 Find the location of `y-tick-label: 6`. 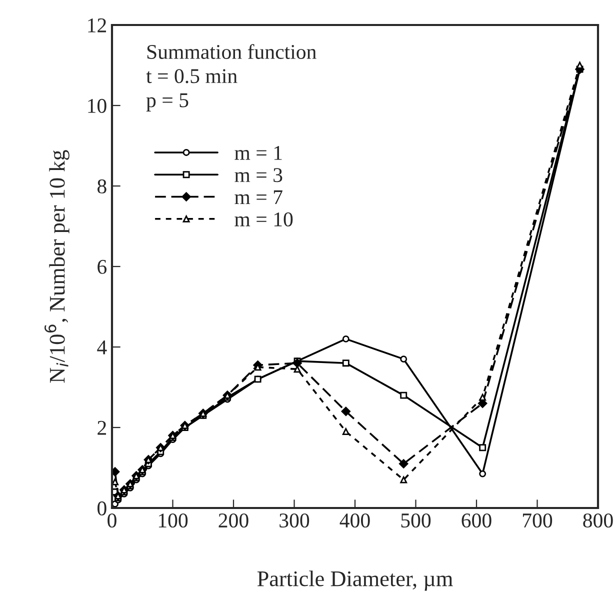

y-tick-label: 6 is located at coordinates (102, 267).